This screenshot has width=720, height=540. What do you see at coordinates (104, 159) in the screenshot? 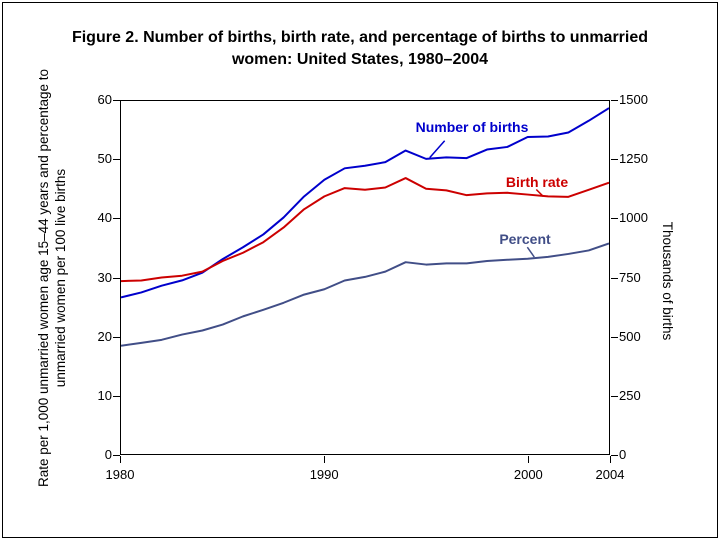
I see `y-axis-left-tick-label: 50` at bounding box center [104, 159].